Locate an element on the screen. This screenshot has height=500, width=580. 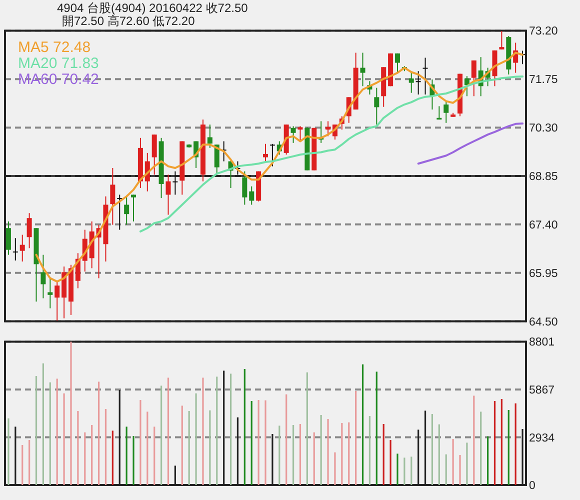
chart-title: 4904 台股(4904) 20160422 收72.50 is located at coordinates (152, 8).